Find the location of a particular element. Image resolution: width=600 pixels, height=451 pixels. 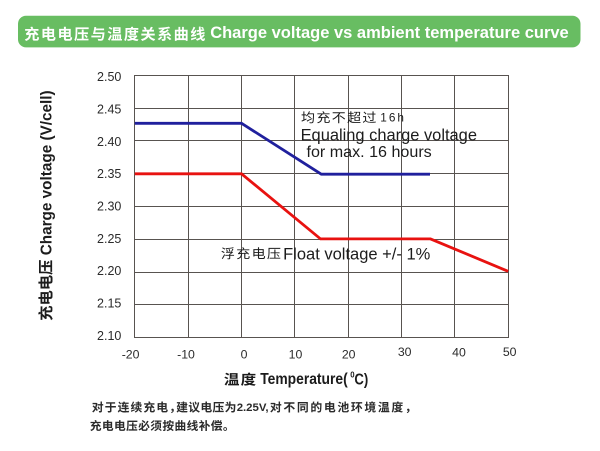

svg-text: C) is located at coordinates (361, 379).